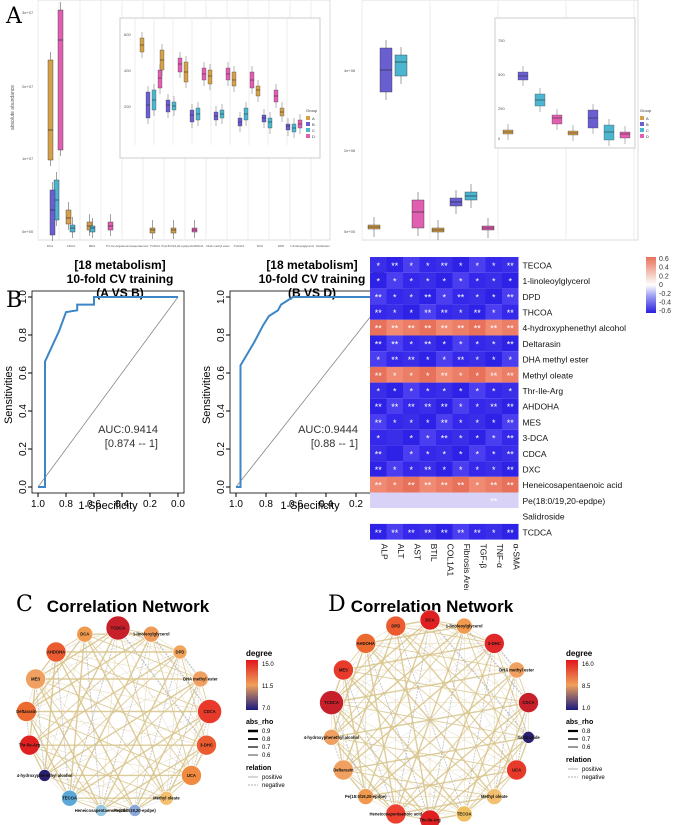 The width and height of the screenshot is (685, 825). I want to click on x-label: Deltarasin, so click(323, 246).